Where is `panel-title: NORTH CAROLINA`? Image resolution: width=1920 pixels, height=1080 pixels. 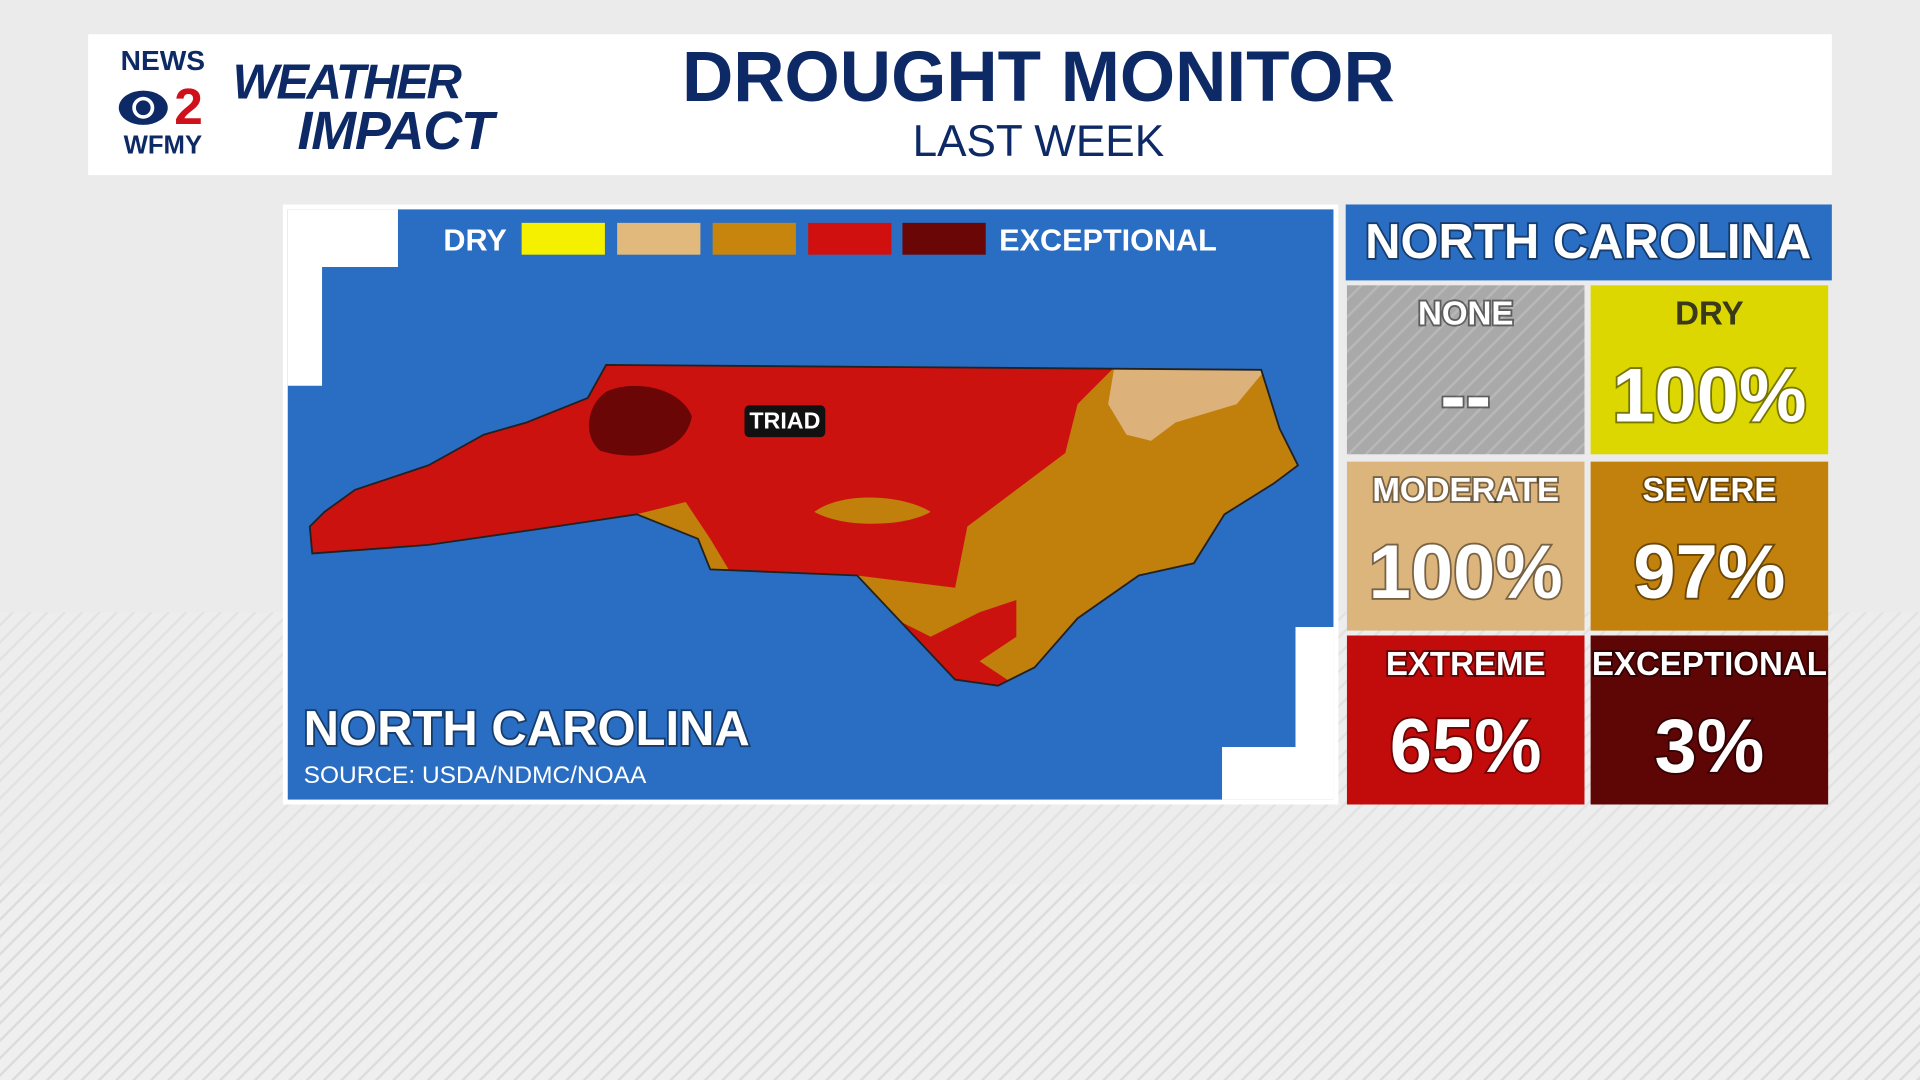 panel-title: NORTH CAROLINA is located at coordinates (1588, 242).